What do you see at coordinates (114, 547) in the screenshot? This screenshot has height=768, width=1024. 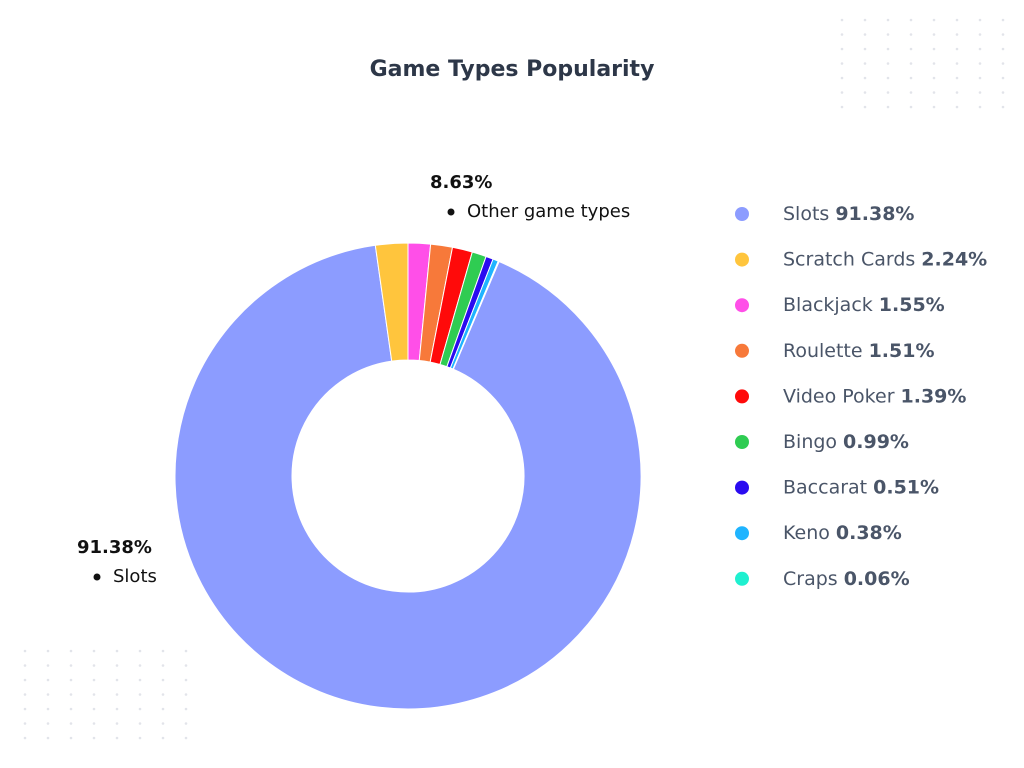 I see `annotation-value: 91.38%` at bounding box center [114, 547].